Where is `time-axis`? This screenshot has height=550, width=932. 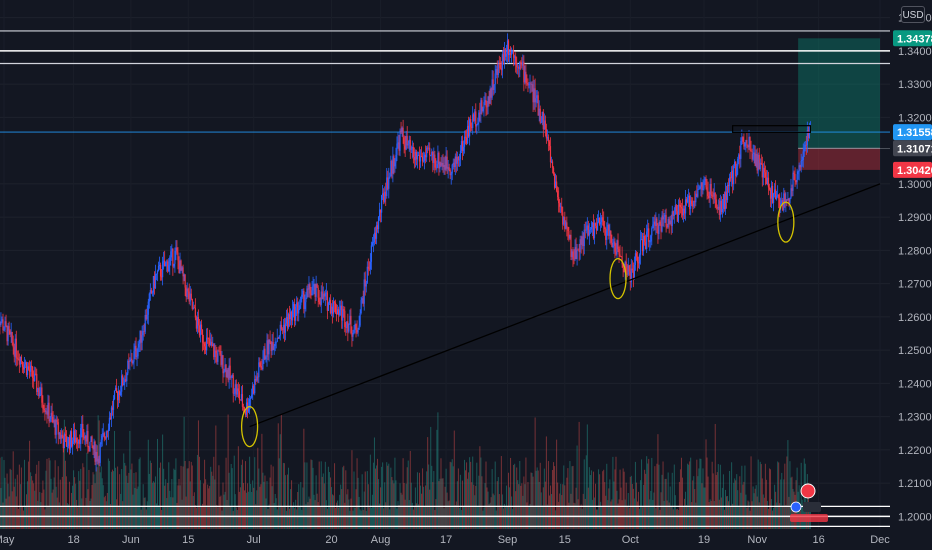
time-axis is located at coordinates (445, 539).